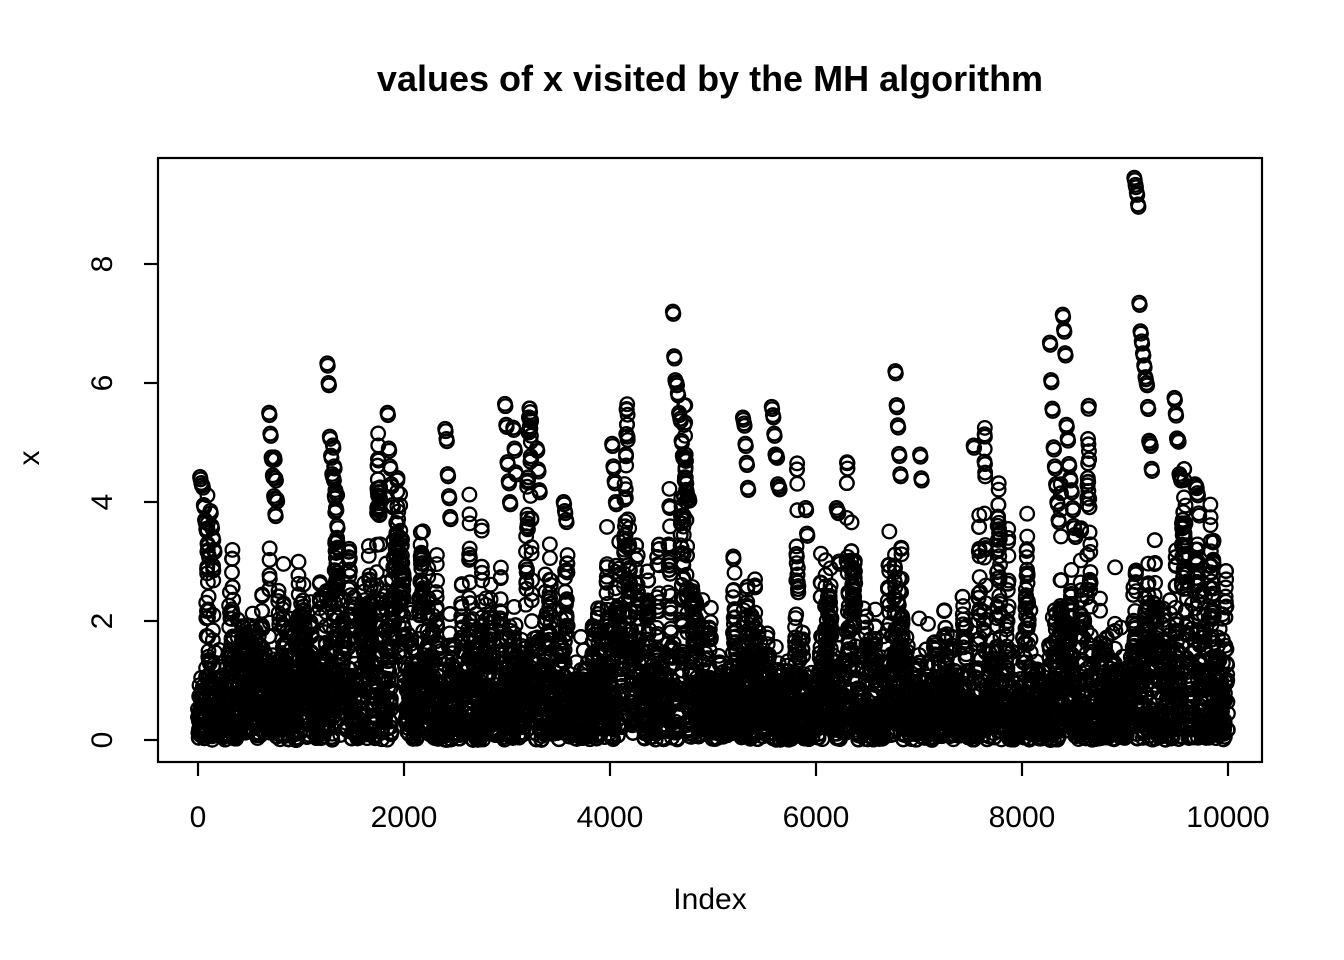 This screenshot has width=1344, height=960. I want to click on x-tick-label: 8000, so click(1022, 817).